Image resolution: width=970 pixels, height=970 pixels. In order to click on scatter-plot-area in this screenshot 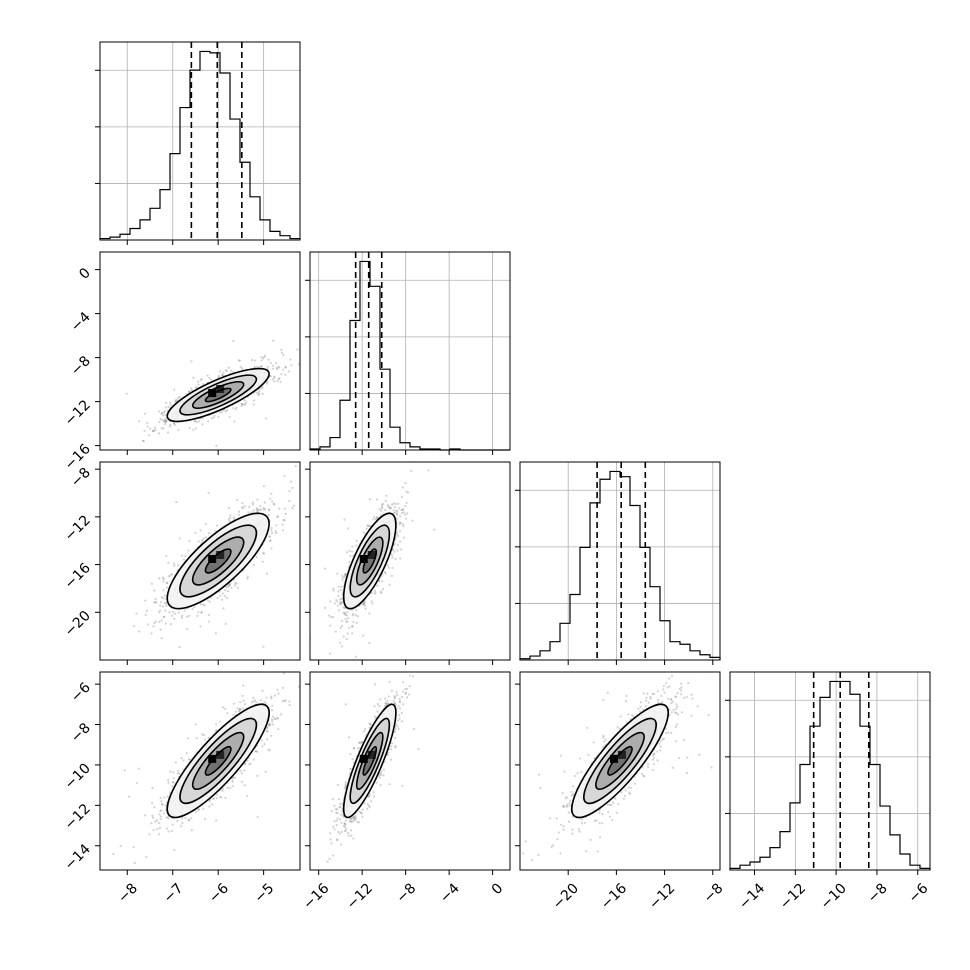, I will do `click(224, 555)`.